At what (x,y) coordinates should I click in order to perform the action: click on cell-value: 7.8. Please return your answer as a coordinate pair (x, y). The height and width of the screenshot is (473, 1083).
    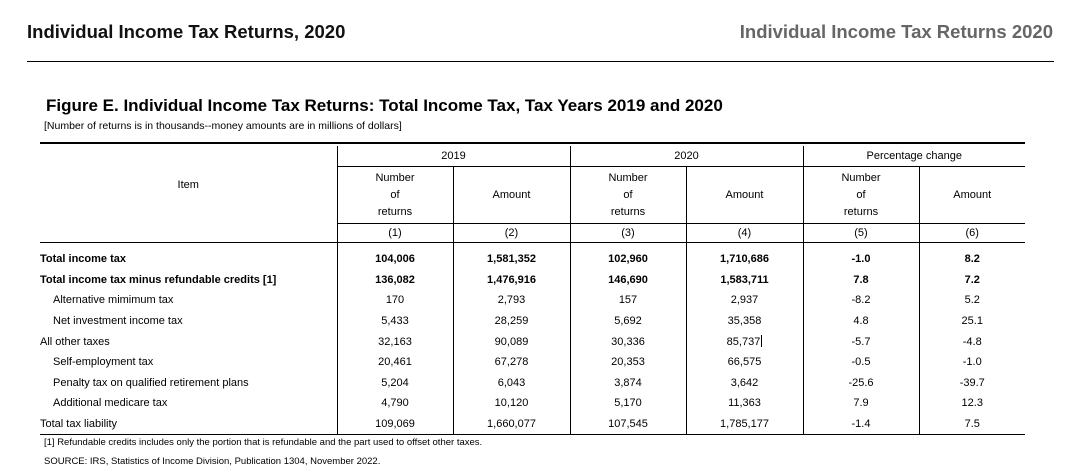
    Looking at the image, I should click on (860, 280).